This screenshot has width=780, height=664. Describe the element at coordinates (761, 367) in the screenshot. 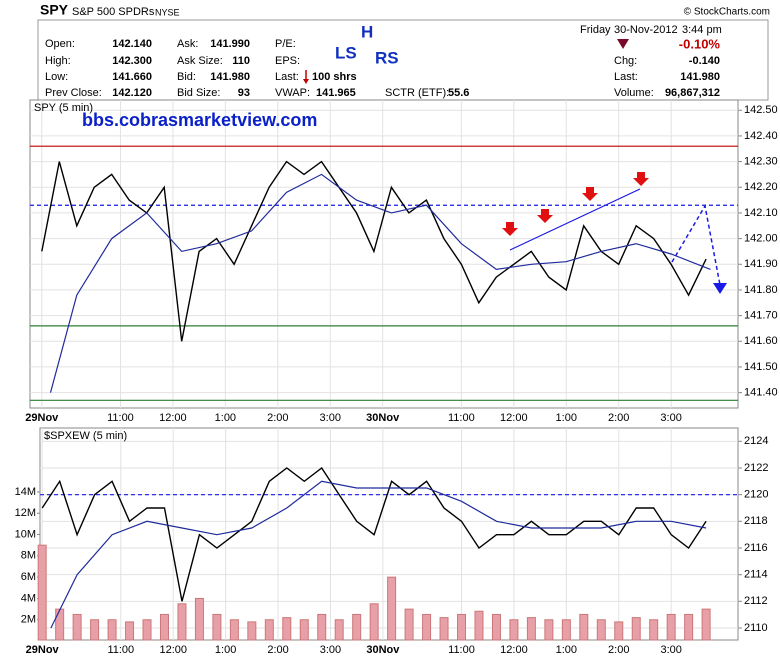

I see `y-tick-label: 141.50` at that location.